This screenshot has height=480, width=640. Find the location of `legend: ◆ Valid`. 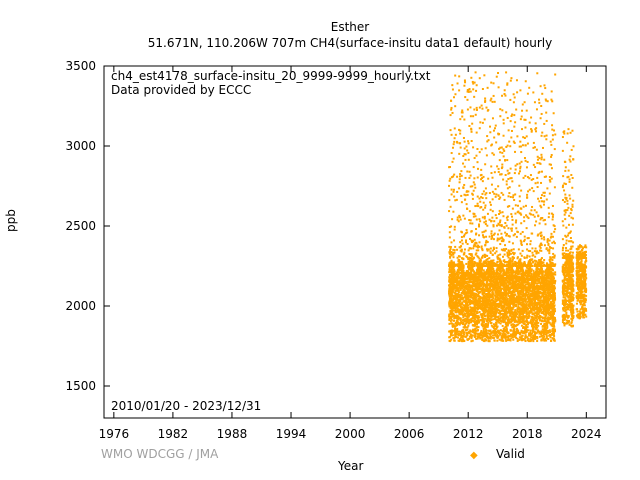

legend: ◆ Valid is located at coordinates (497, 454).